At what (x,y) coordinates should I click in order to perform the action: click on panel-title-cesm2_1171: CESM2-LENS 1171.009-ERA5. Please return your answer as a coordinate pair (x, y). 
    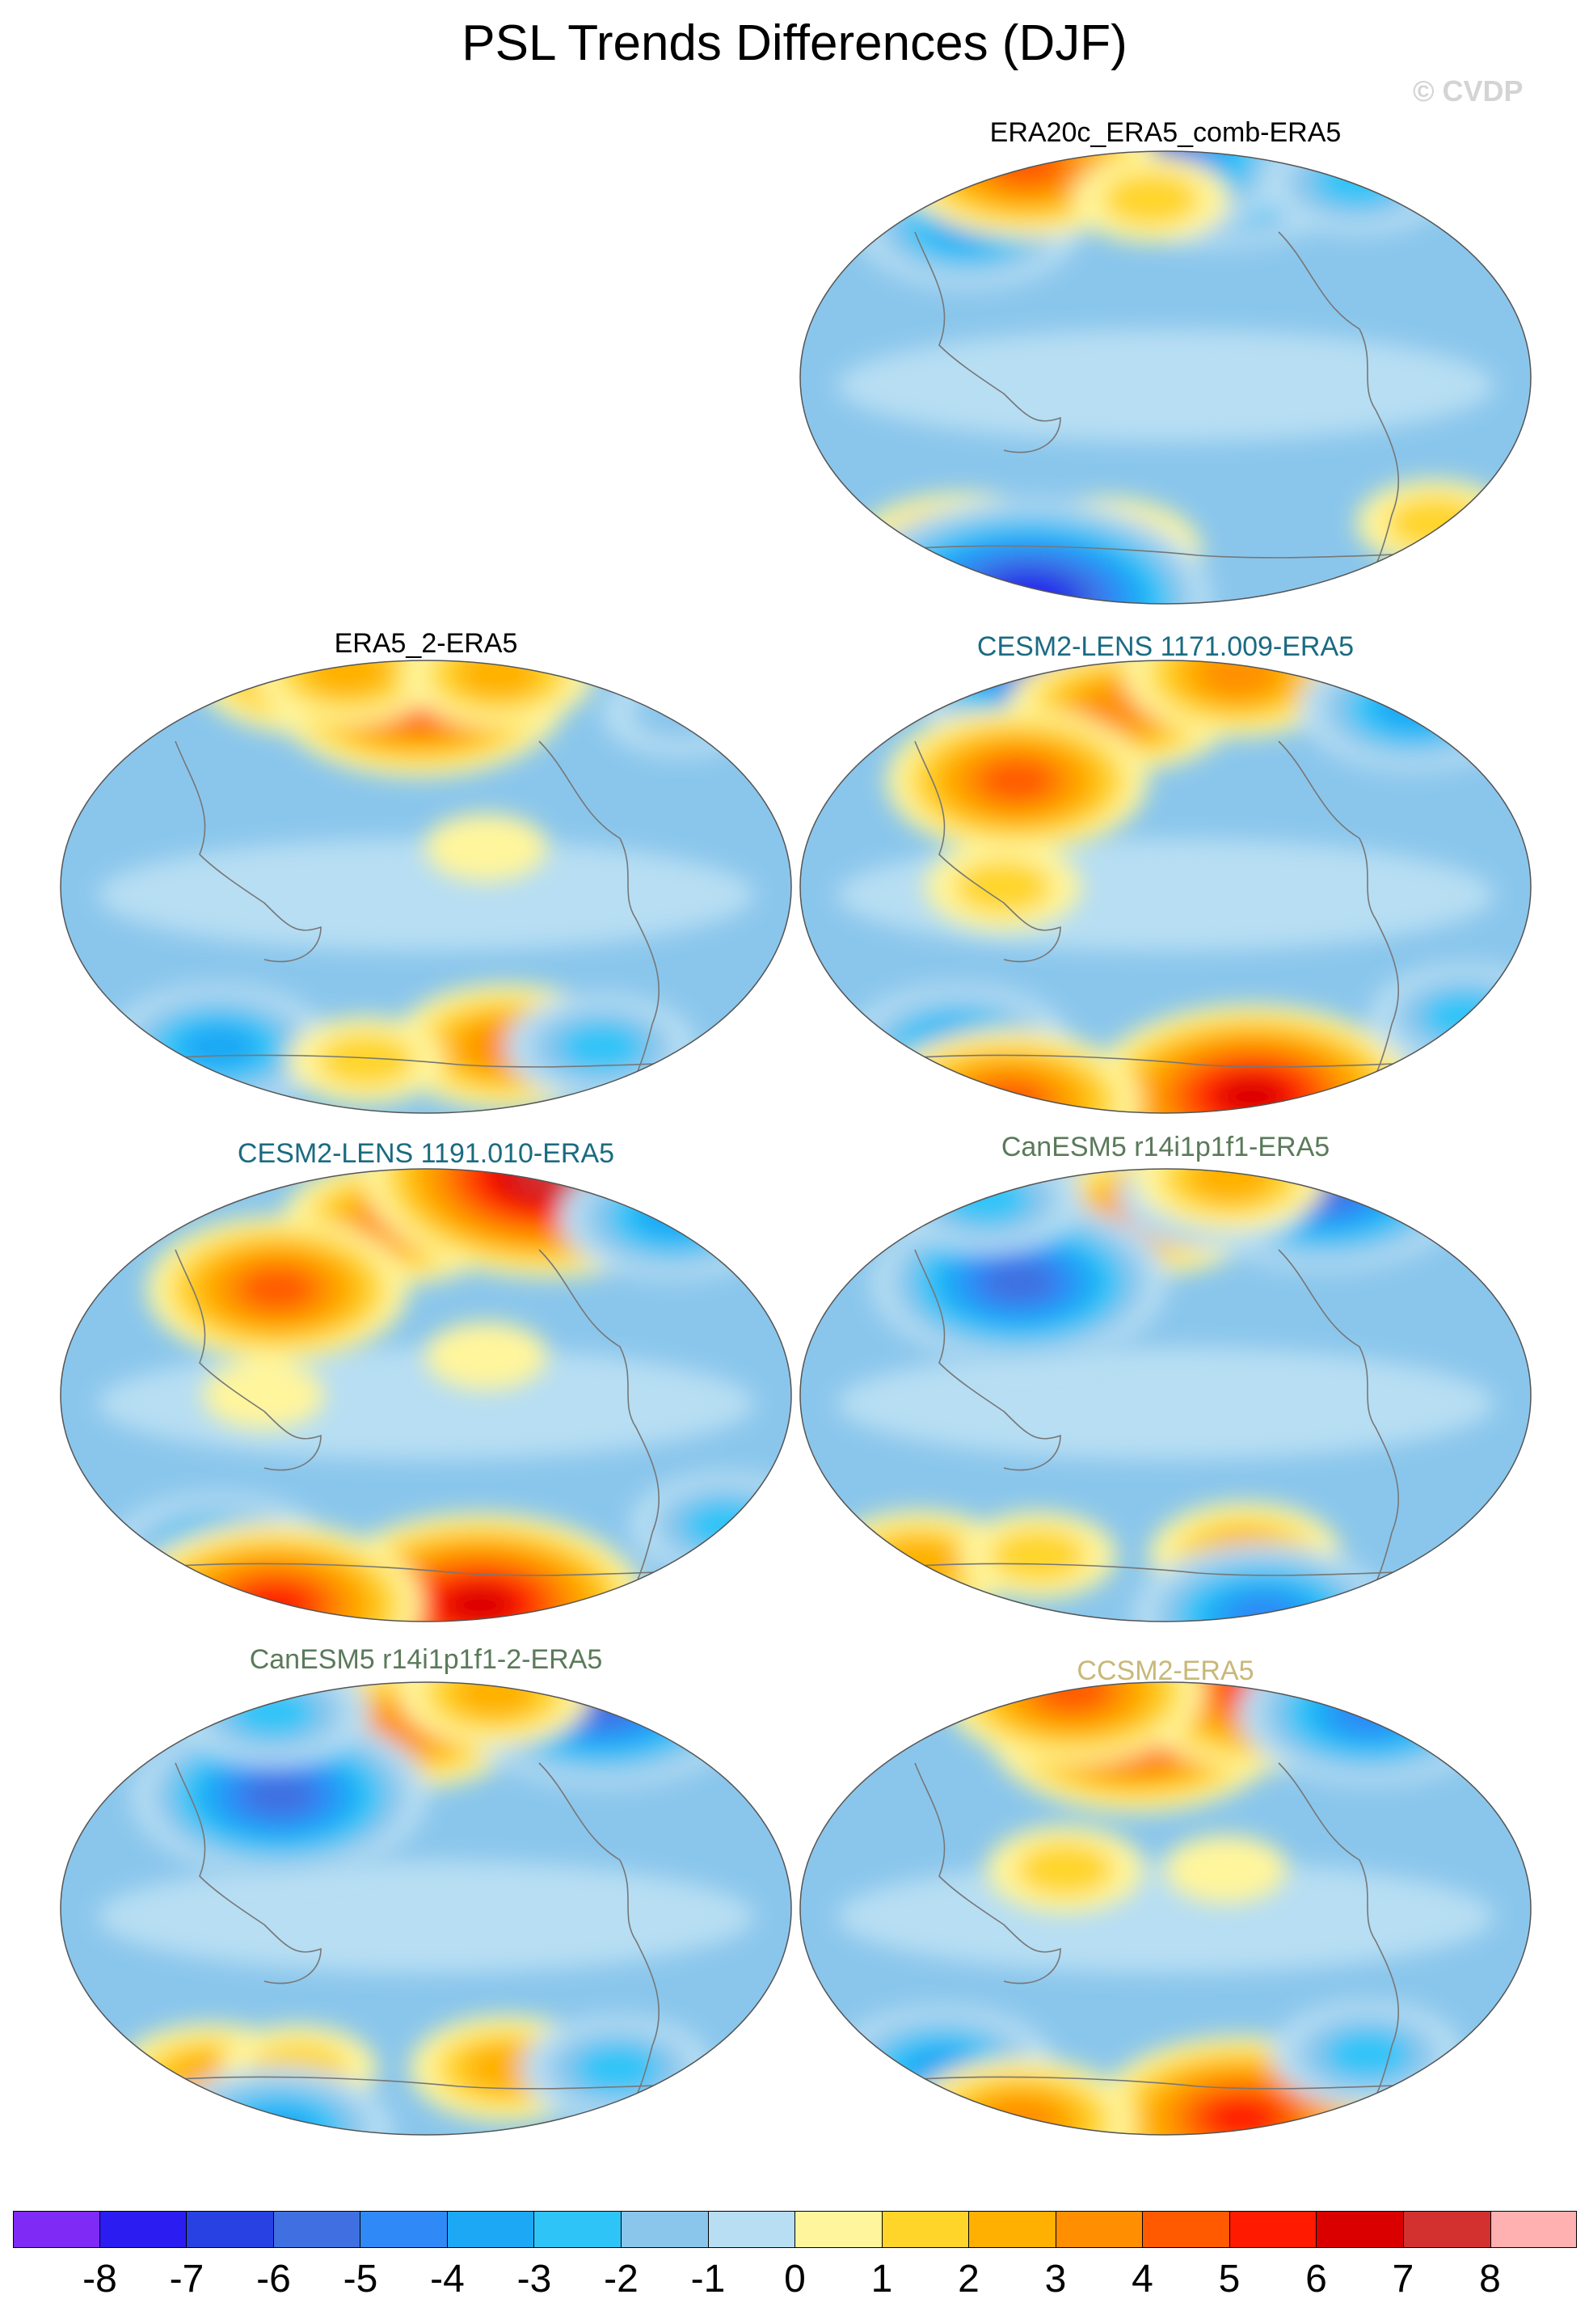
    Looking at the image, I should click on (1165, 646).